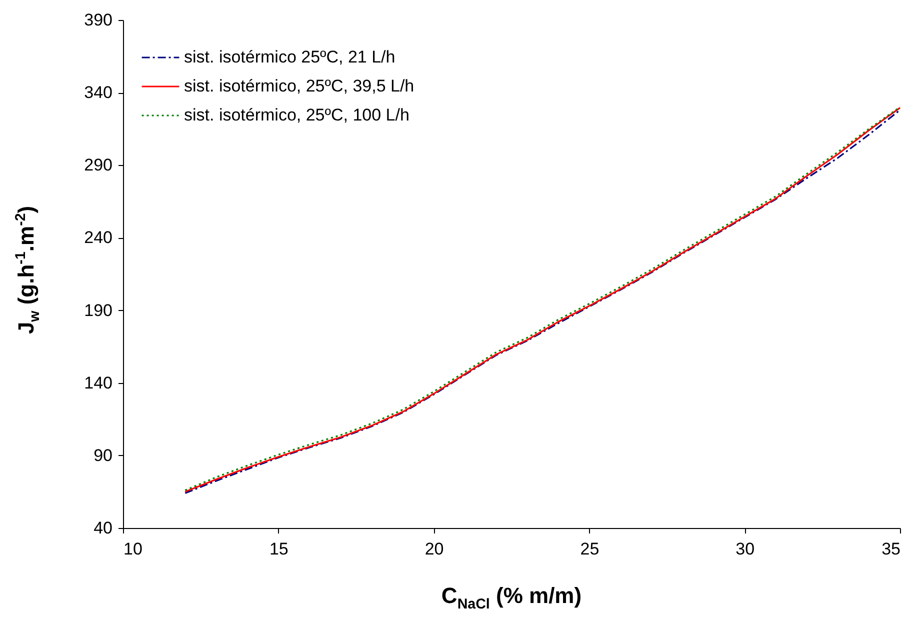 The image size is (917, 630). I want to click on y-tick-label: 40, so click(103, 528).